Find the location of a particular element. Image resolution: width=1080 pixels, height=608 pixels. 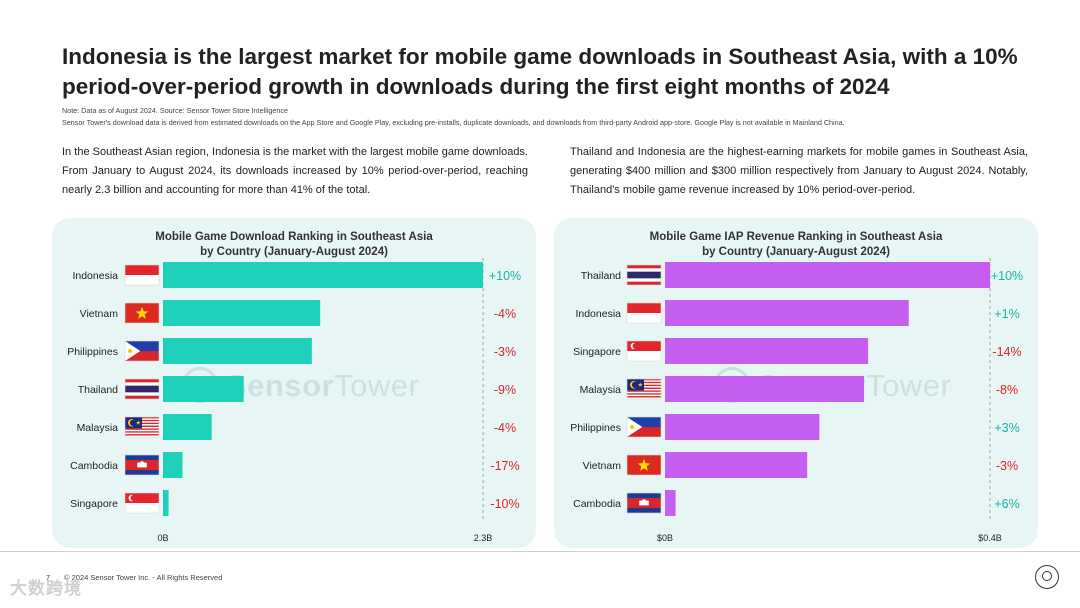

download-change-label: +10% is located at coordinates (505, 276).